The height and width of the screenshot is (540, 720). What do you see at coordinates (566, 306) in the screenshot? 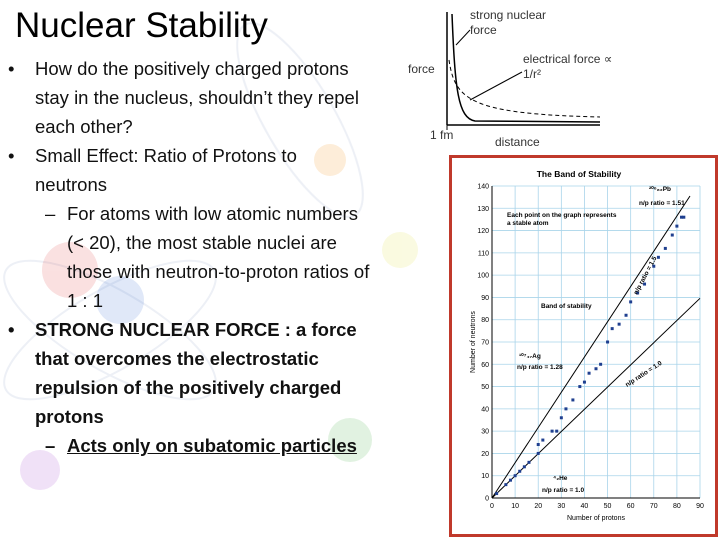
I see `annotation: Band of stability` at bounding box center [566, 306].